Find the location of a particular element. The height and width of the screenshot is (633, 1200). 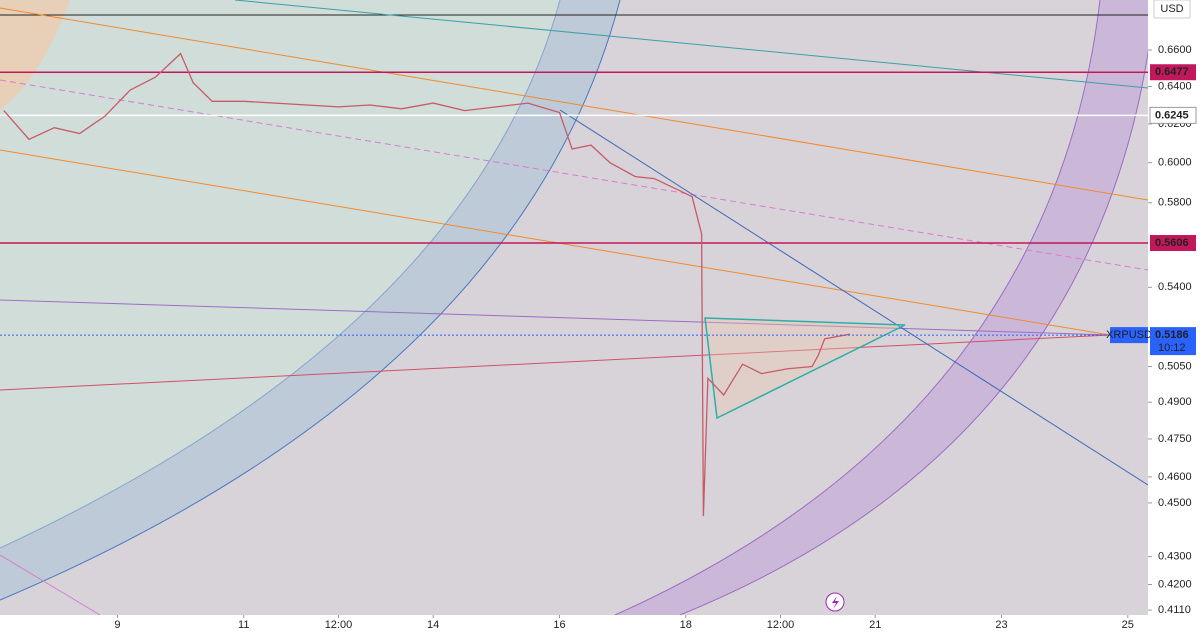

x-tick-label: 11 is located at coordinates (243, 625).